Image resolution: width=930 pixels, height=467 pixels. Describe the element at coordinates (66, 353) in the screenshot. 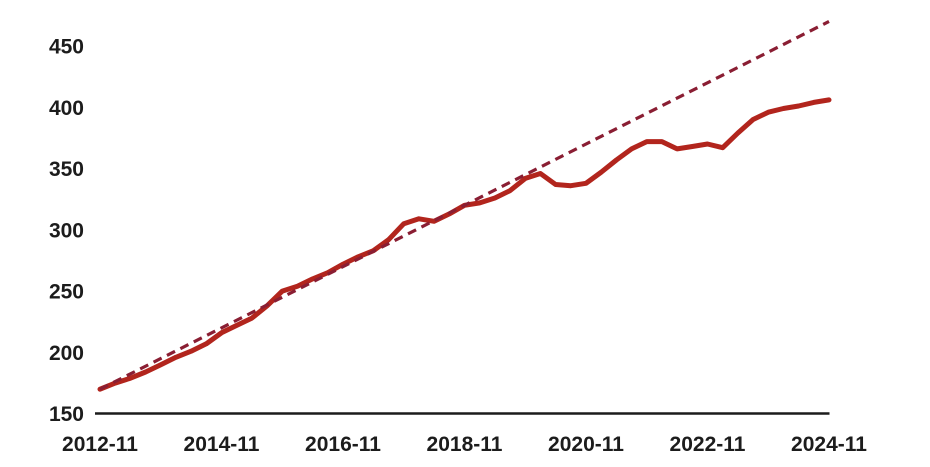

I see `y-tick-label: 200` at that location.